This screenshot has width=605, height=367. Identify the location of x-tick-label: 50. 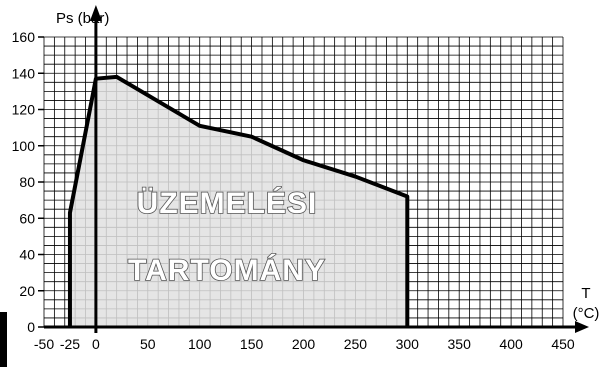
(148, 344).